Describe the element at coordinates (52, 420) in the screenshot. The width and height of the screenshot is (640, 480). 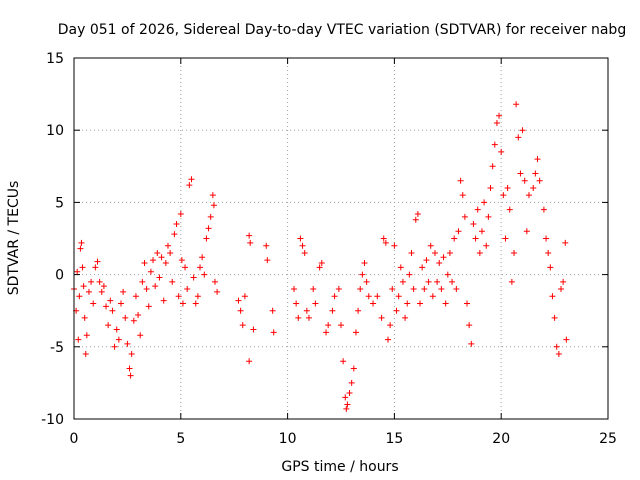
I see `y-tick-label: -10` at that location.